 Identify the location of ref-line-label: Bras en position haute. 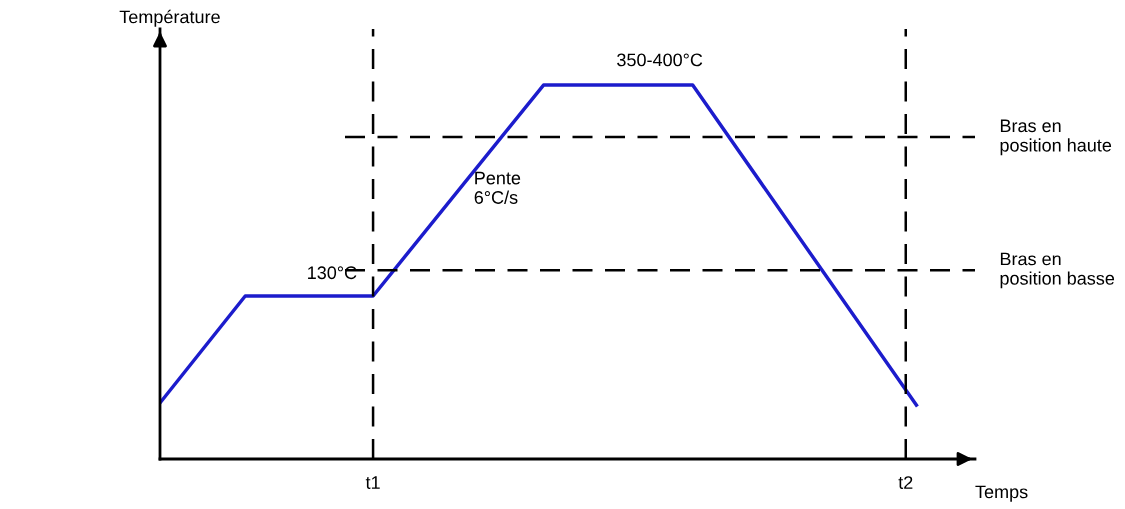
(1056, 137).